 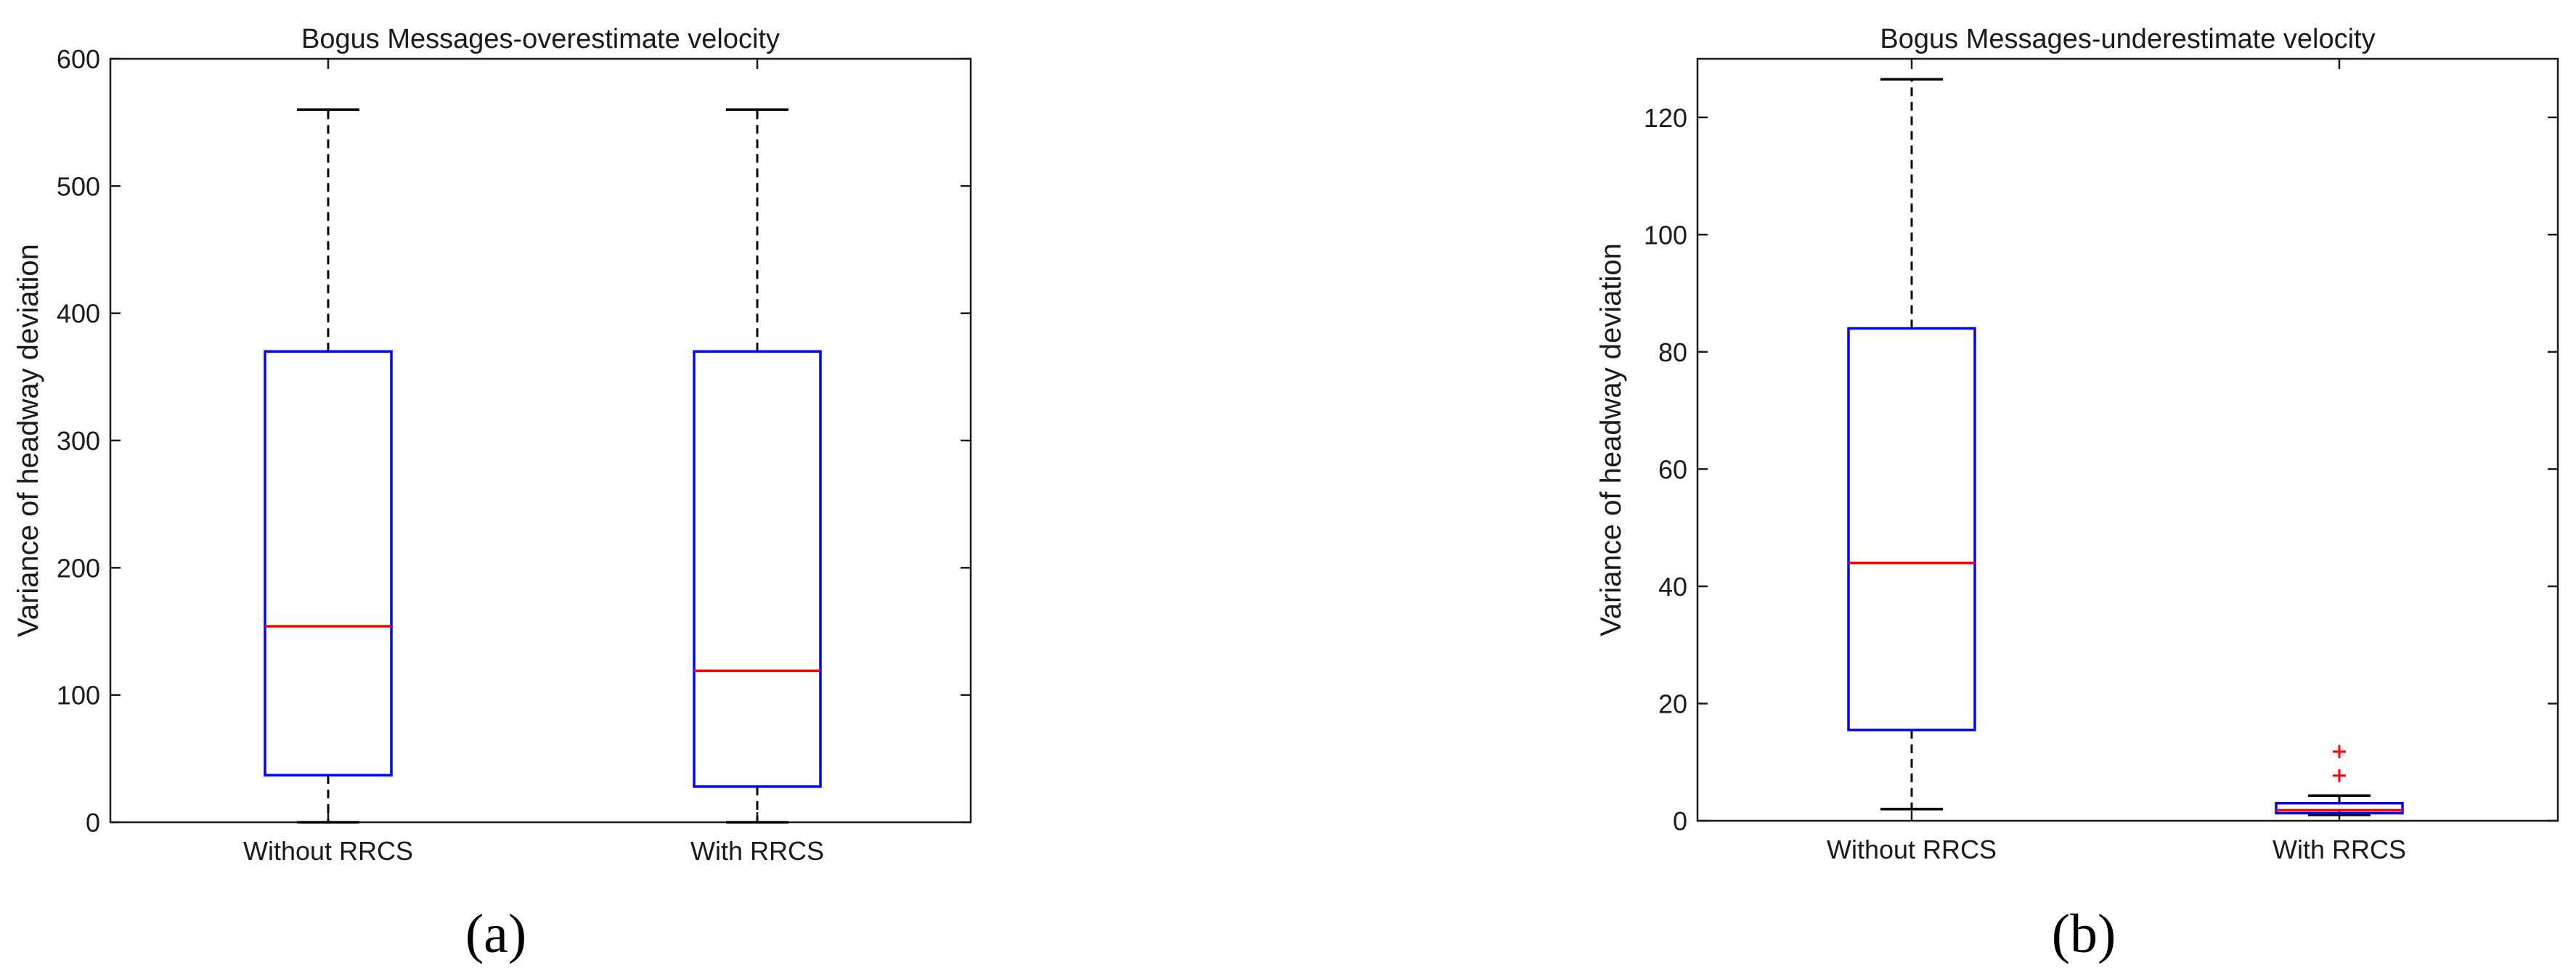 I want to click on panel-label: (b), so click(x=2084, y=934).